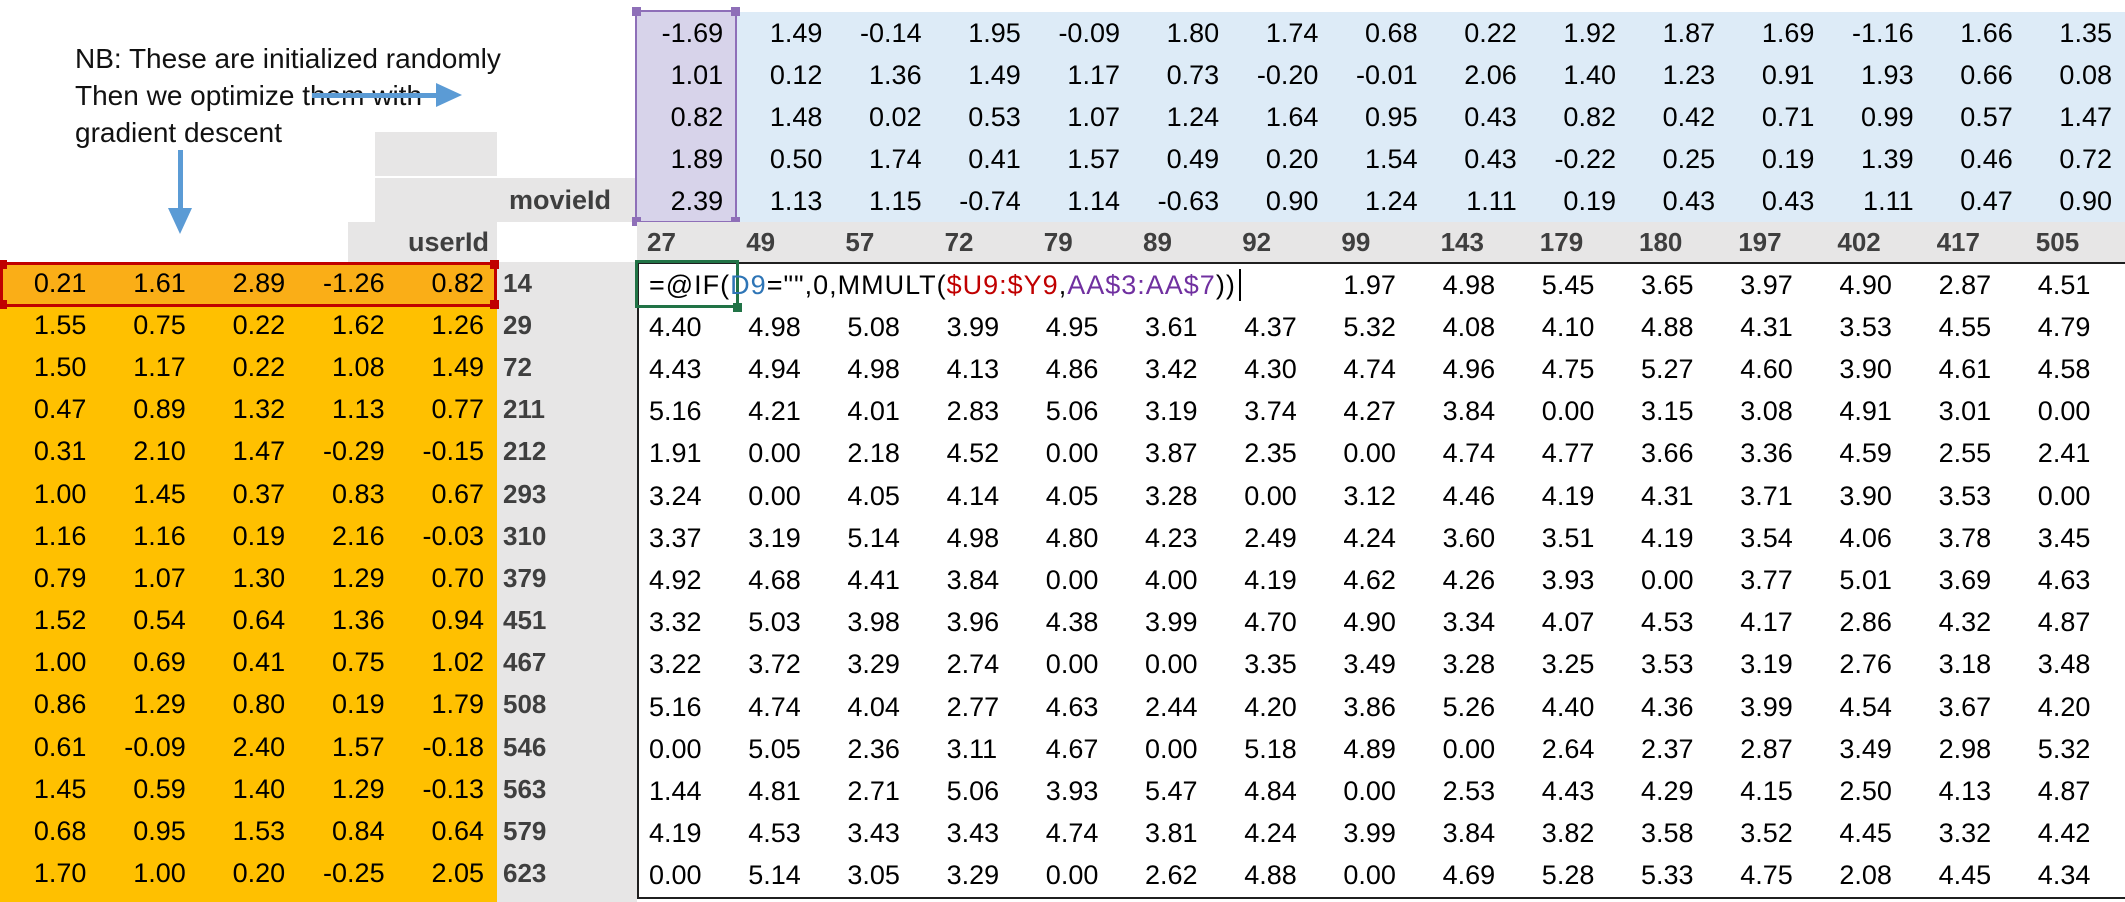 This screenshot has height=902, width=2125. Describe the element at coordinates (675, 453) in the screenshot. I see `prediction-cell: 1.91` at that location.